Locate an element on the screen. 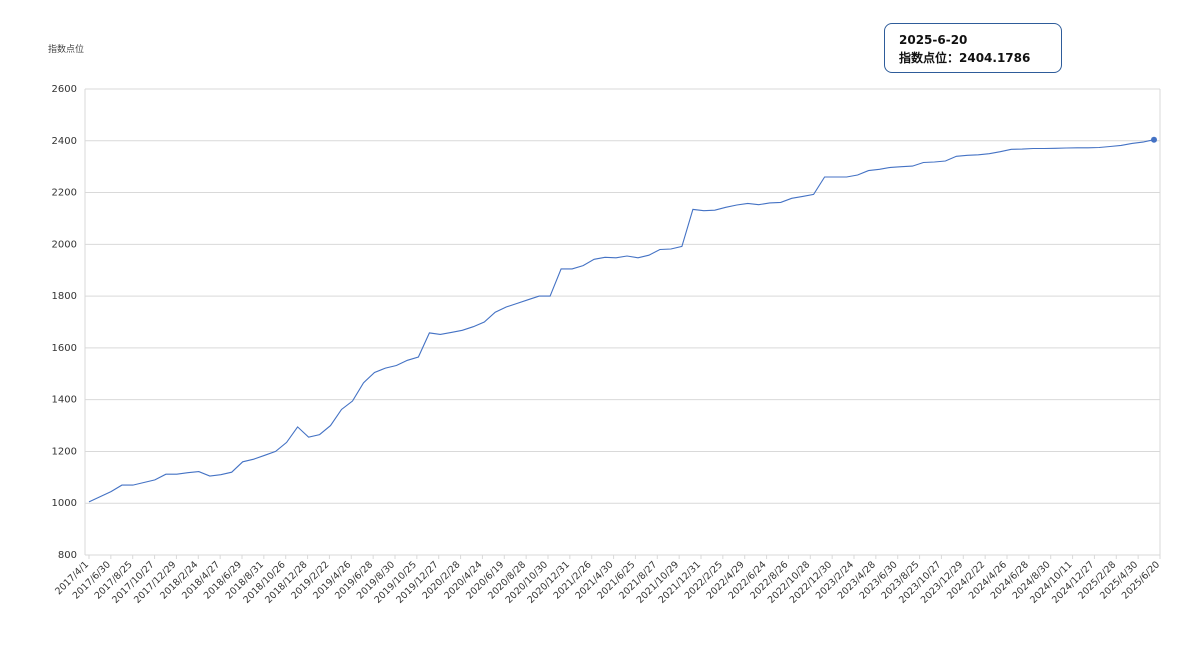 This screenshot has width=1182, height=659. y-tick-label: 800 is located at coordinates (67, 555).